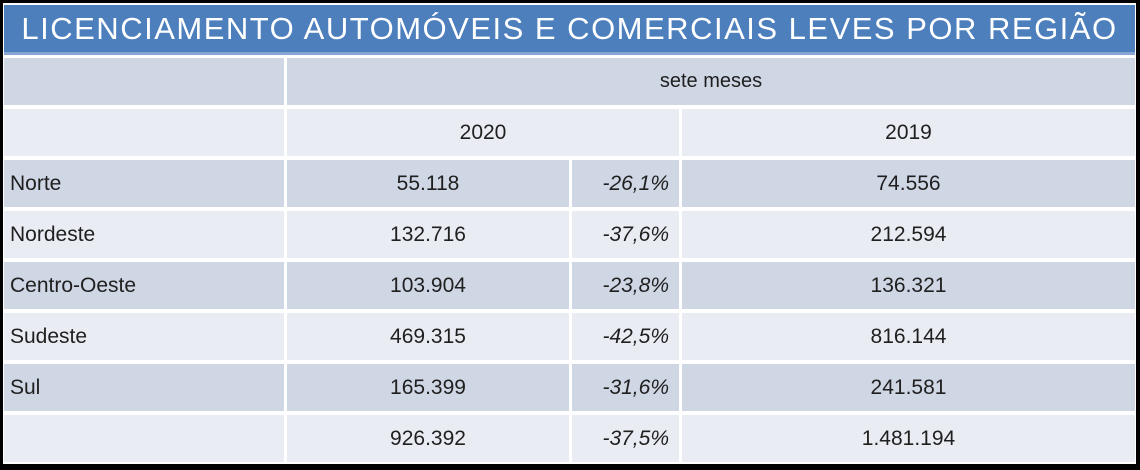  What do you see at coordinates (635, 285) in the screenshot?
I see `pct-change: -23,8%` at bounding box center [635, 285].